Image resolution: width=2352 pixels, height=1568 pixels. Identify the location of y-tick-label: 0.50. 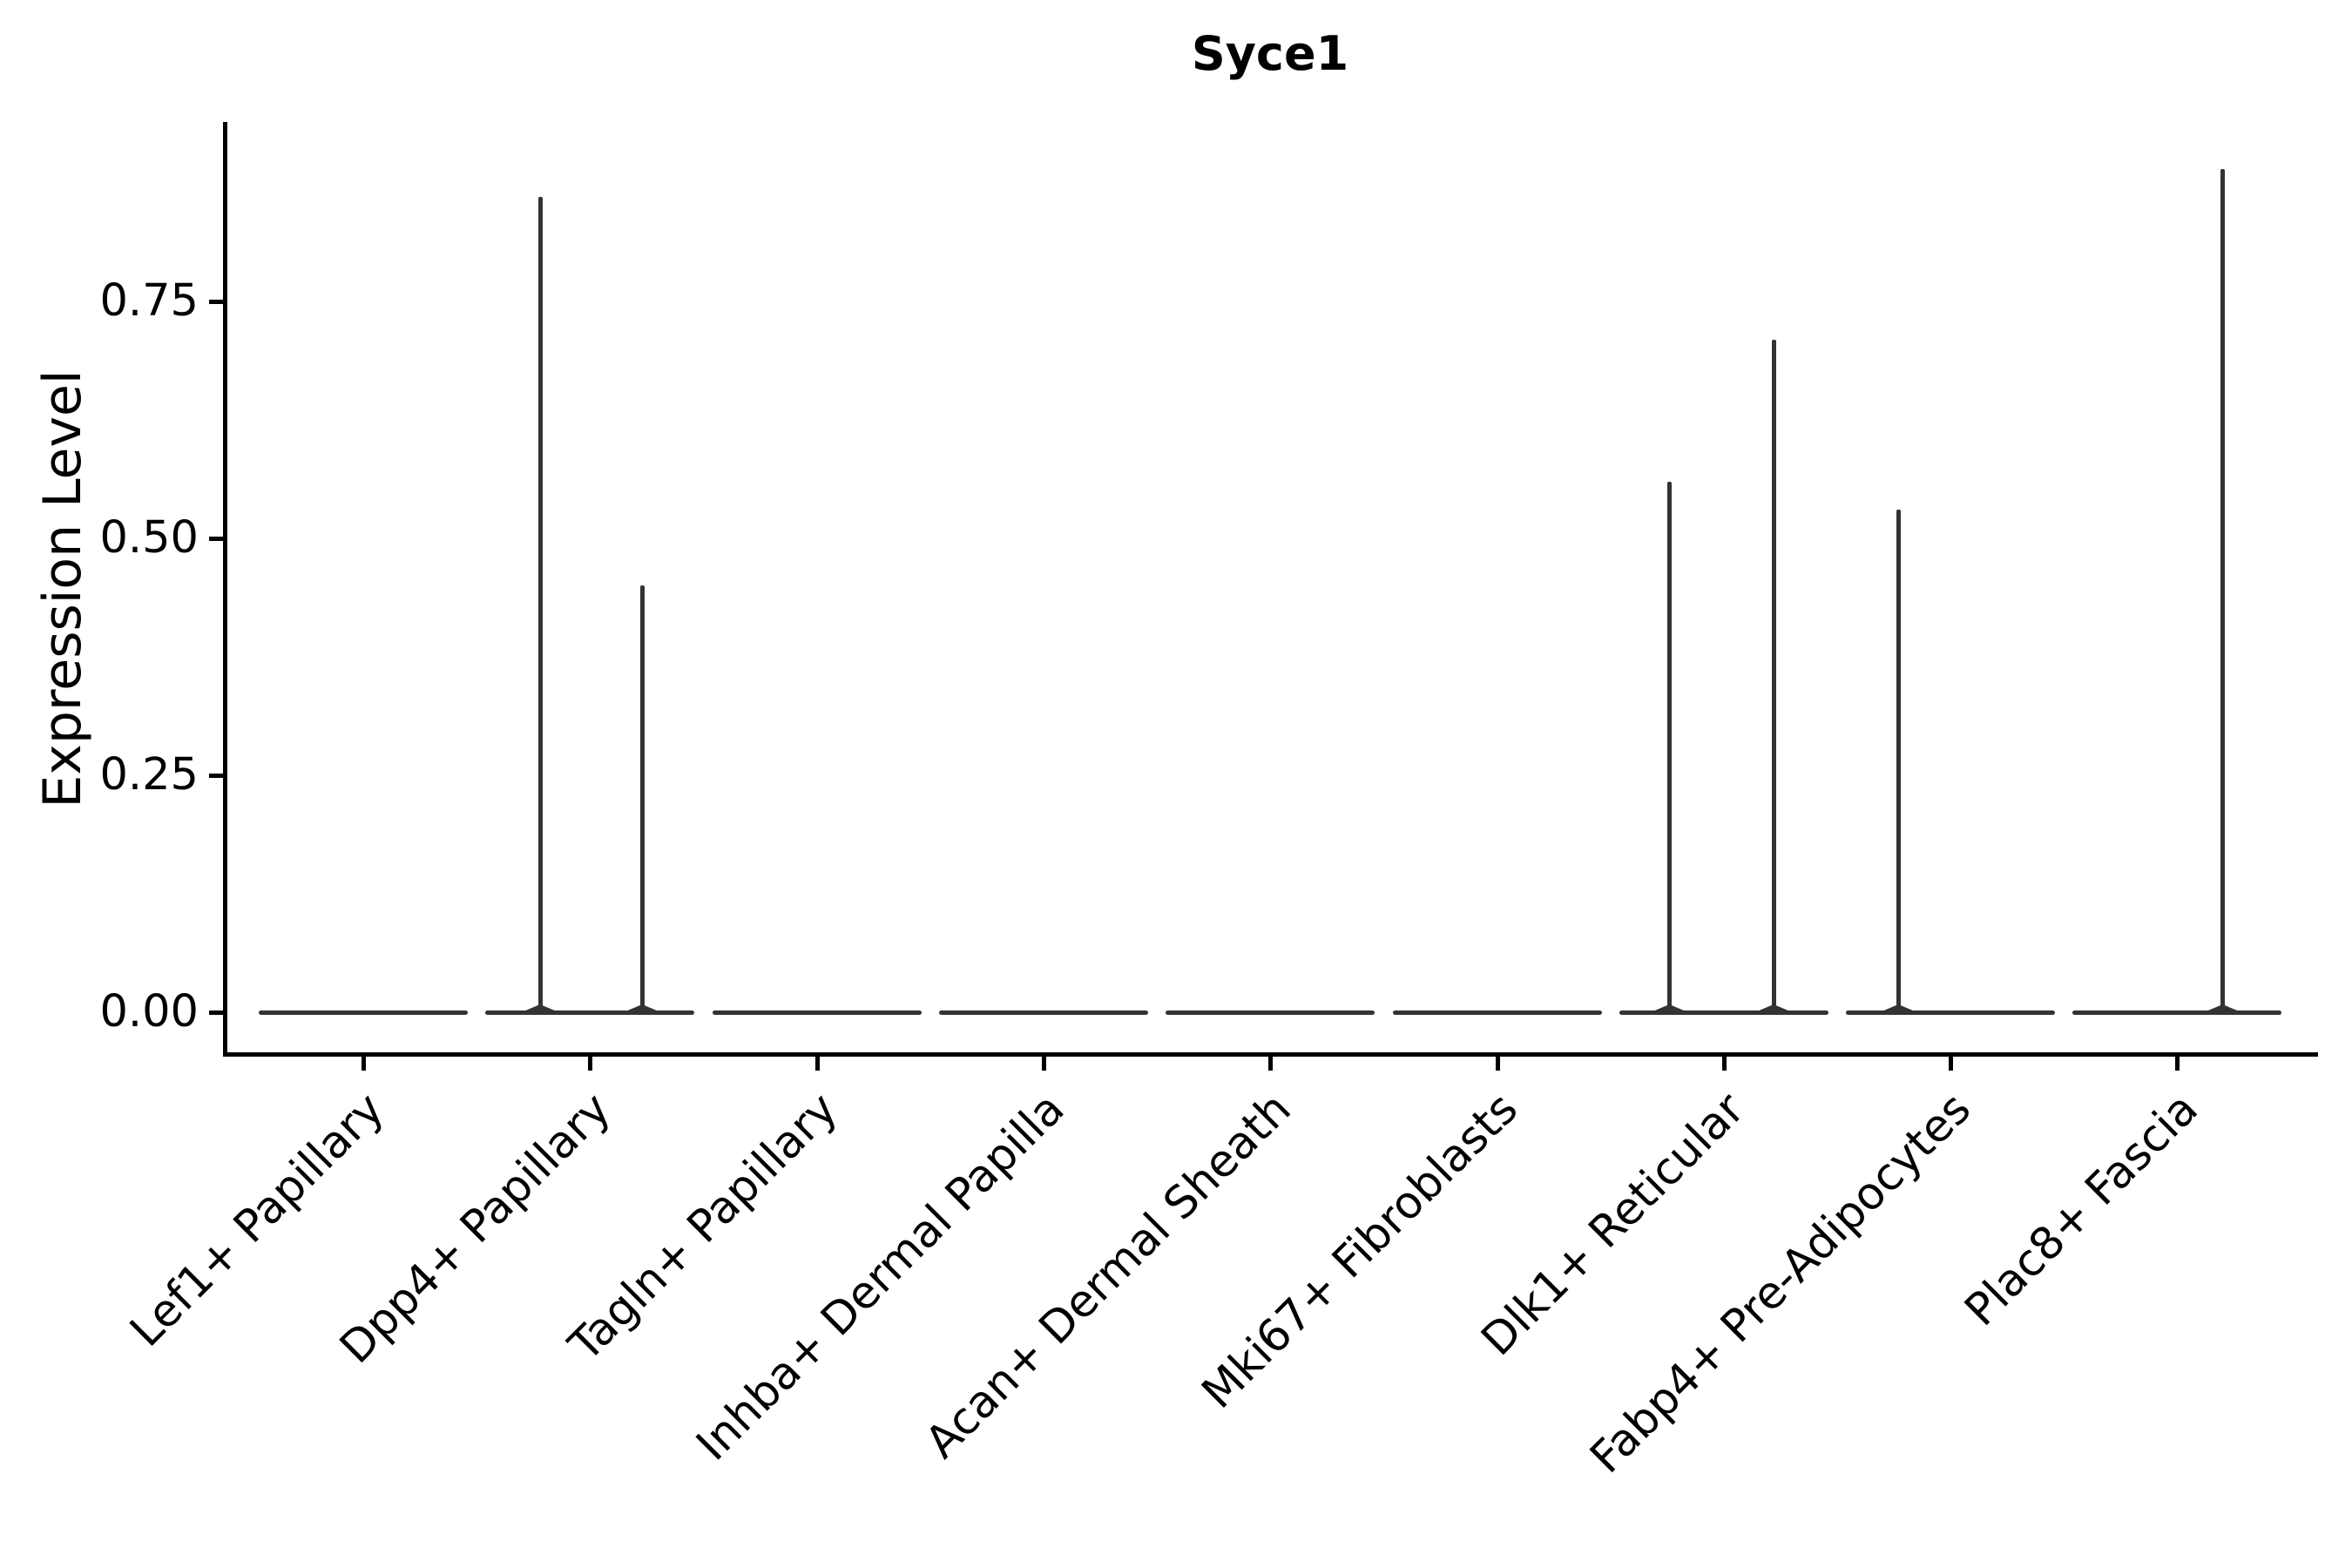
(149, 538).